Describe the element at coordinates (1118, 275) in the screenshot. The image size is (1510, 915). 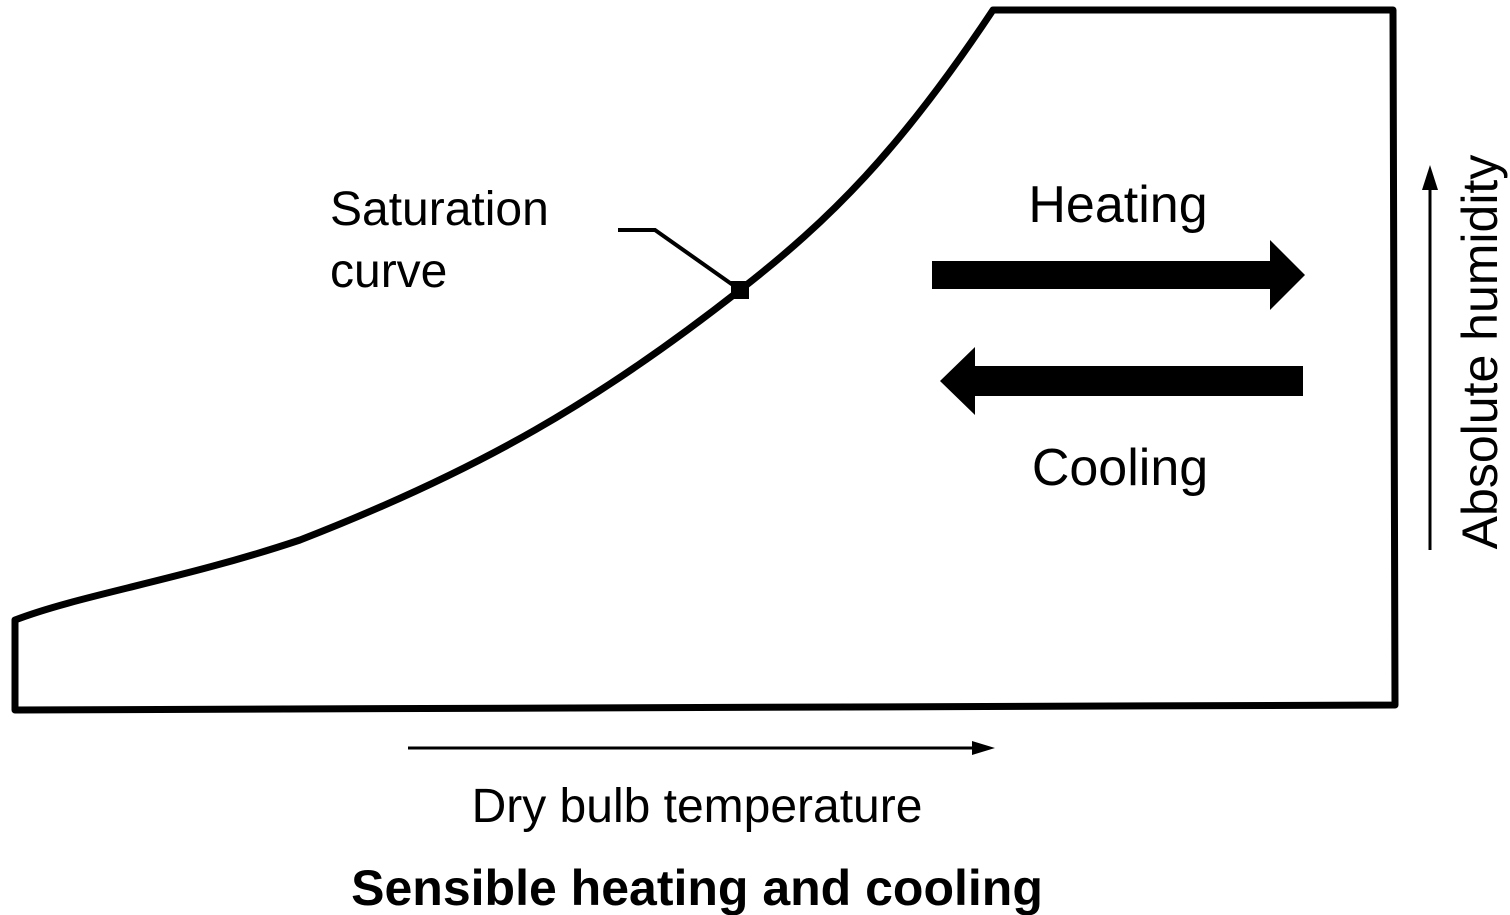
I see `heating-arrow` at that location.